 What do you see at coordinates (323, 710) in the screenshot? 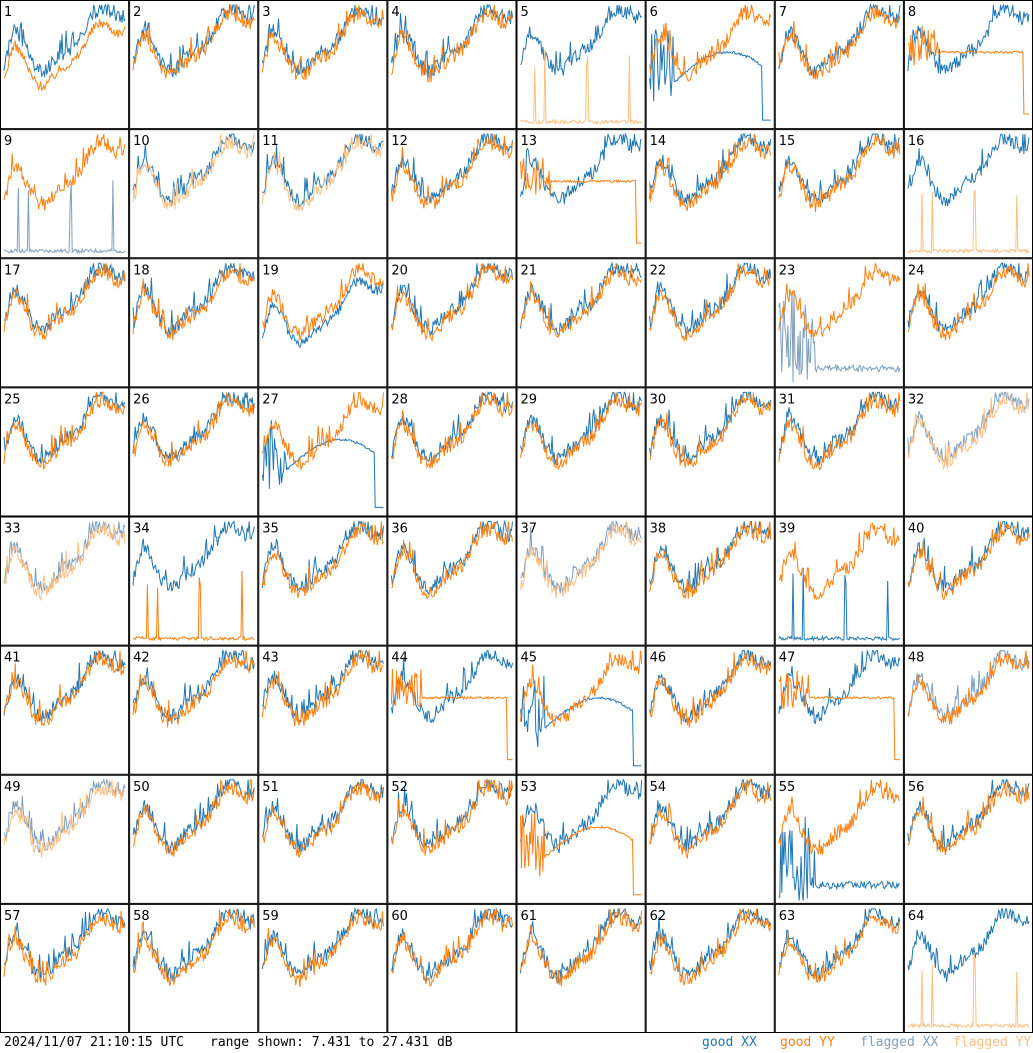
I see `panel-43: 43` at bounding box center [323, 710].